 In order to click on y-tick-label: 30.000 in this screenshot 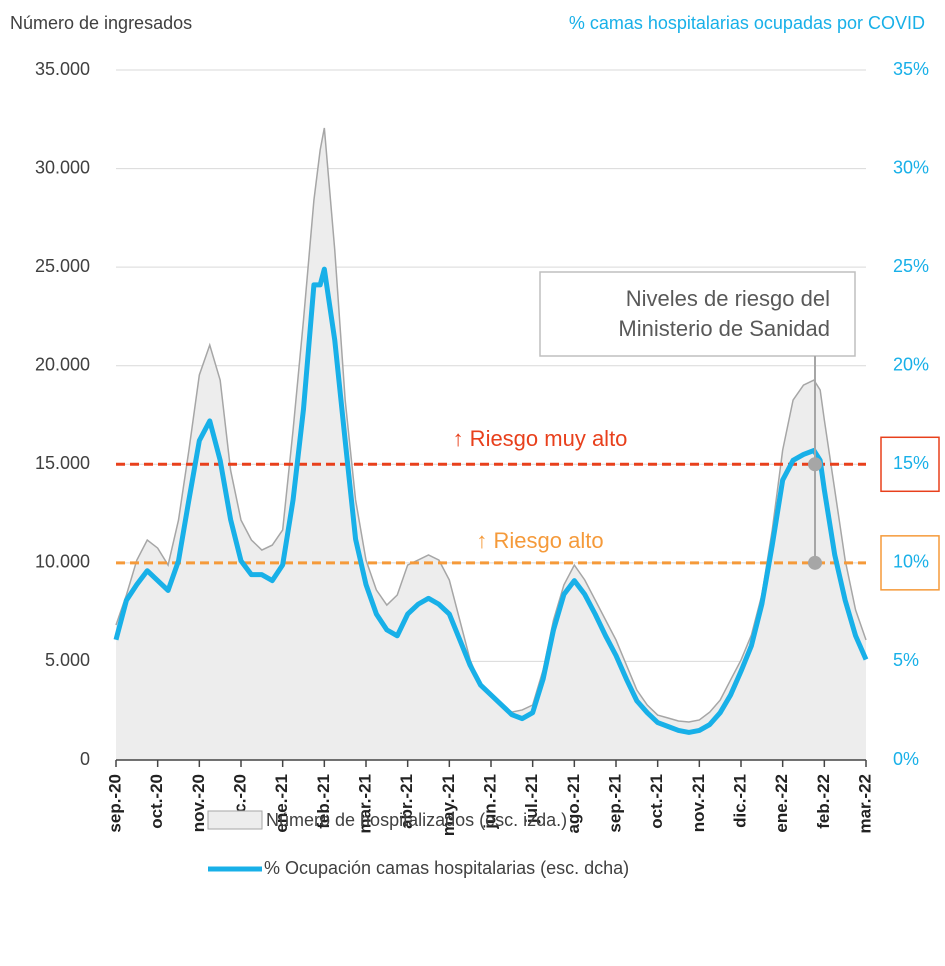, I will do `click(62, 167)`.